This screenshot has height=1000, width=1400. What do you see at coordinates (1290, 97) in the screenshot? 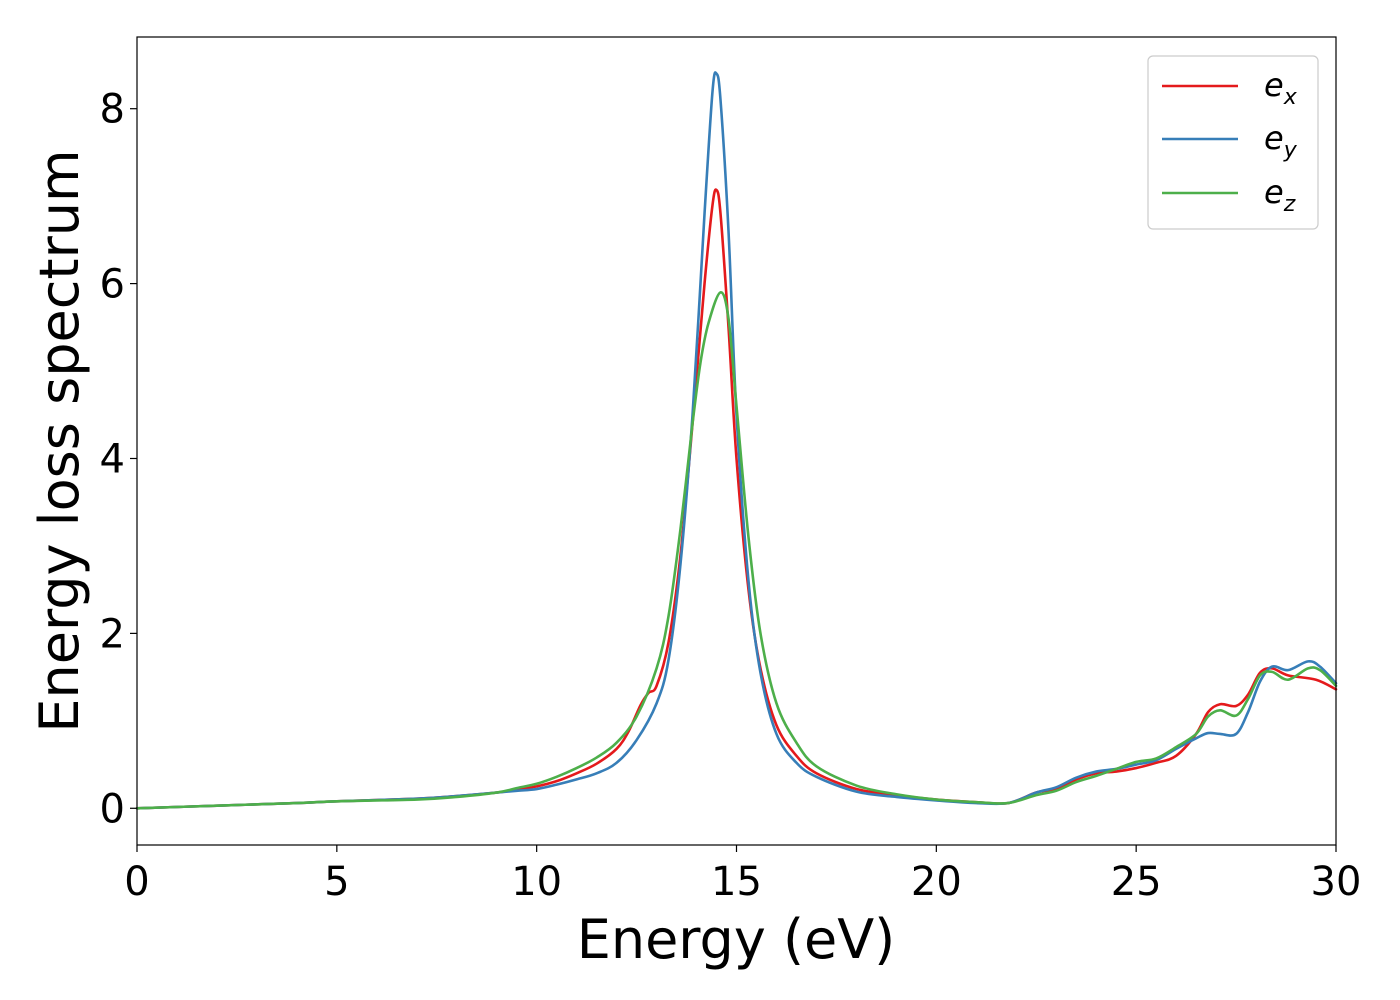
I see `legend-label-subscript: x` at bounding box center [1290, 97].